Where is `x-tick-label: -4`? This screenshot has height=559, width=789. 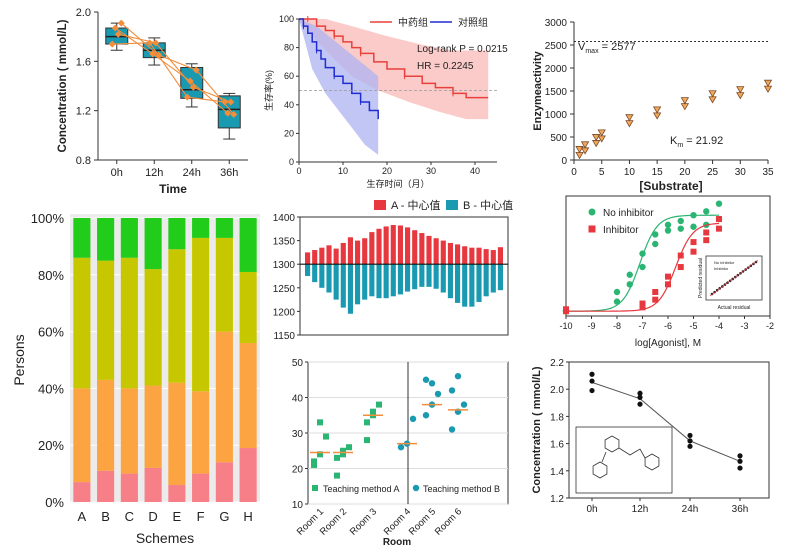 x-tick-label: -4 is located at coordinates (719, 326).